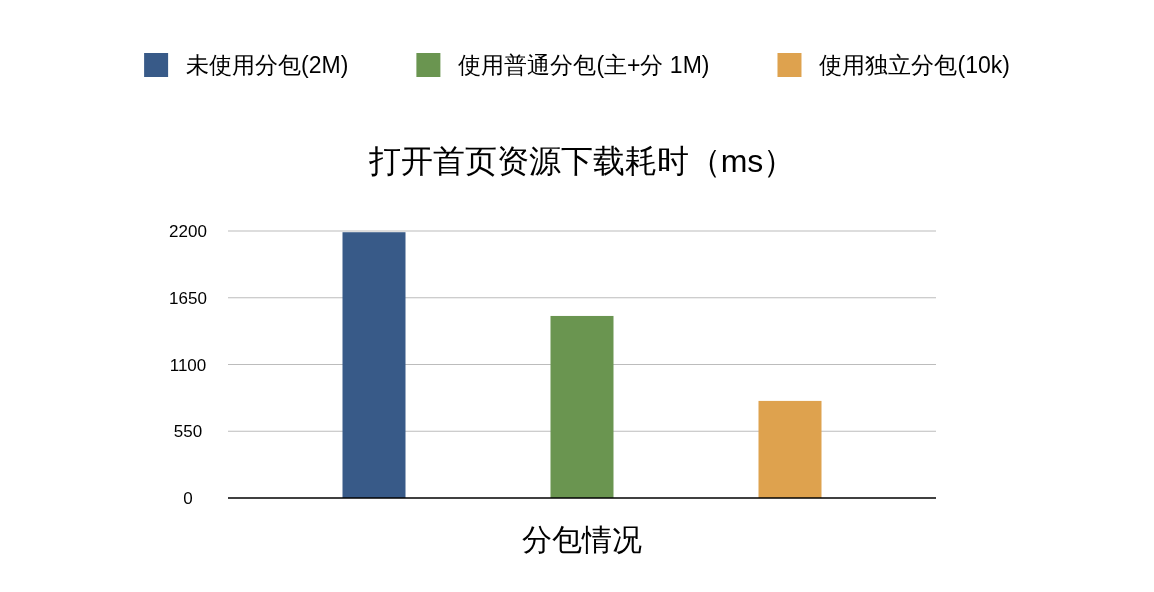 The image size is (1154, 592). Describe the element at coordinates (188, 432) in the screenshot. I see `y-tick-label: 550` at that location.